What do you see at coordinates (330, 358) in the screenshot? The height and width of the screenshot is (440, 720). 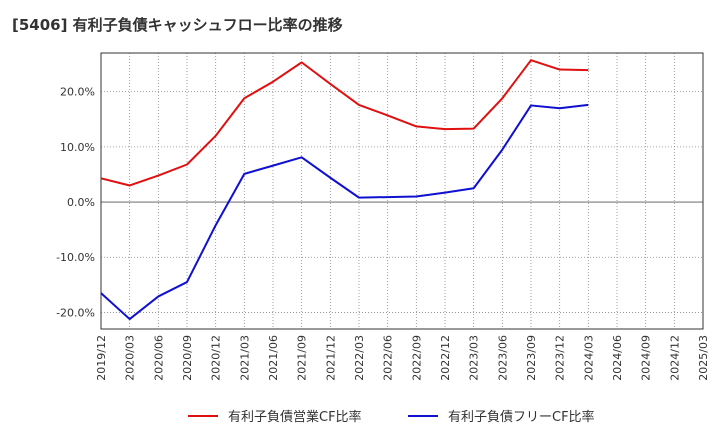 I see `x-tick-label: 2021/12` at bounding box center [330, 358].